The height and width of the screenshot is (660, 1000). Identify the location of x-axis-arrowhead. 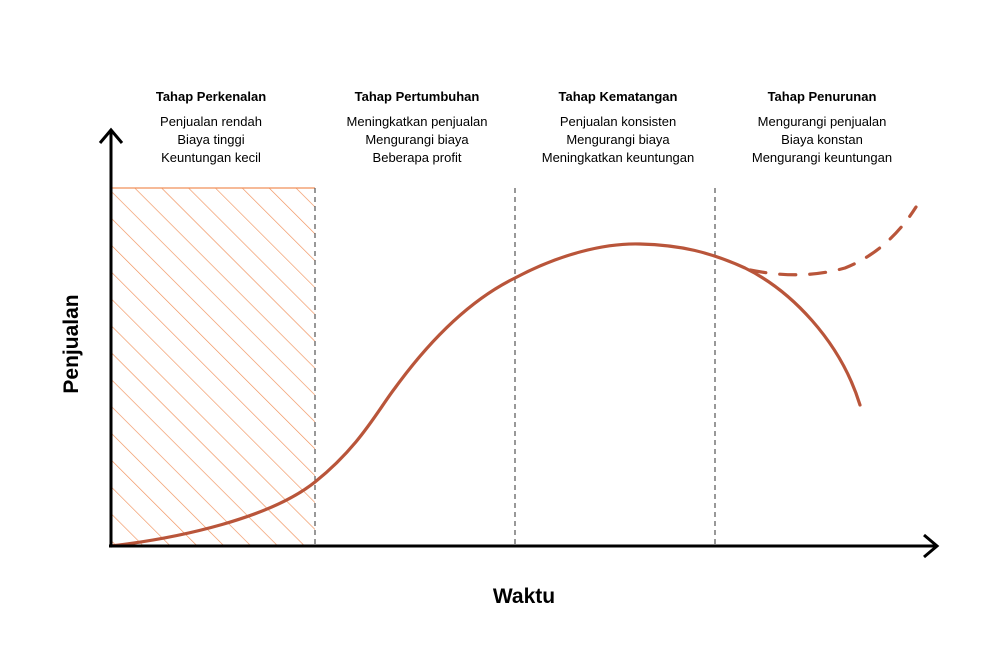
(931, 546).